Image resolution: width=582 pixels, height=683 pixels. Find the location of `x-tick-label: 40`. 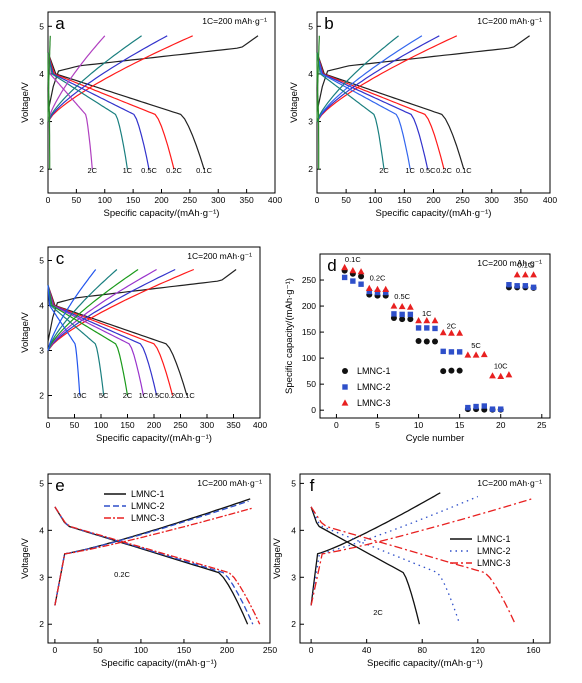

x-tick-label: 40 is located at coordinates (367, 650).